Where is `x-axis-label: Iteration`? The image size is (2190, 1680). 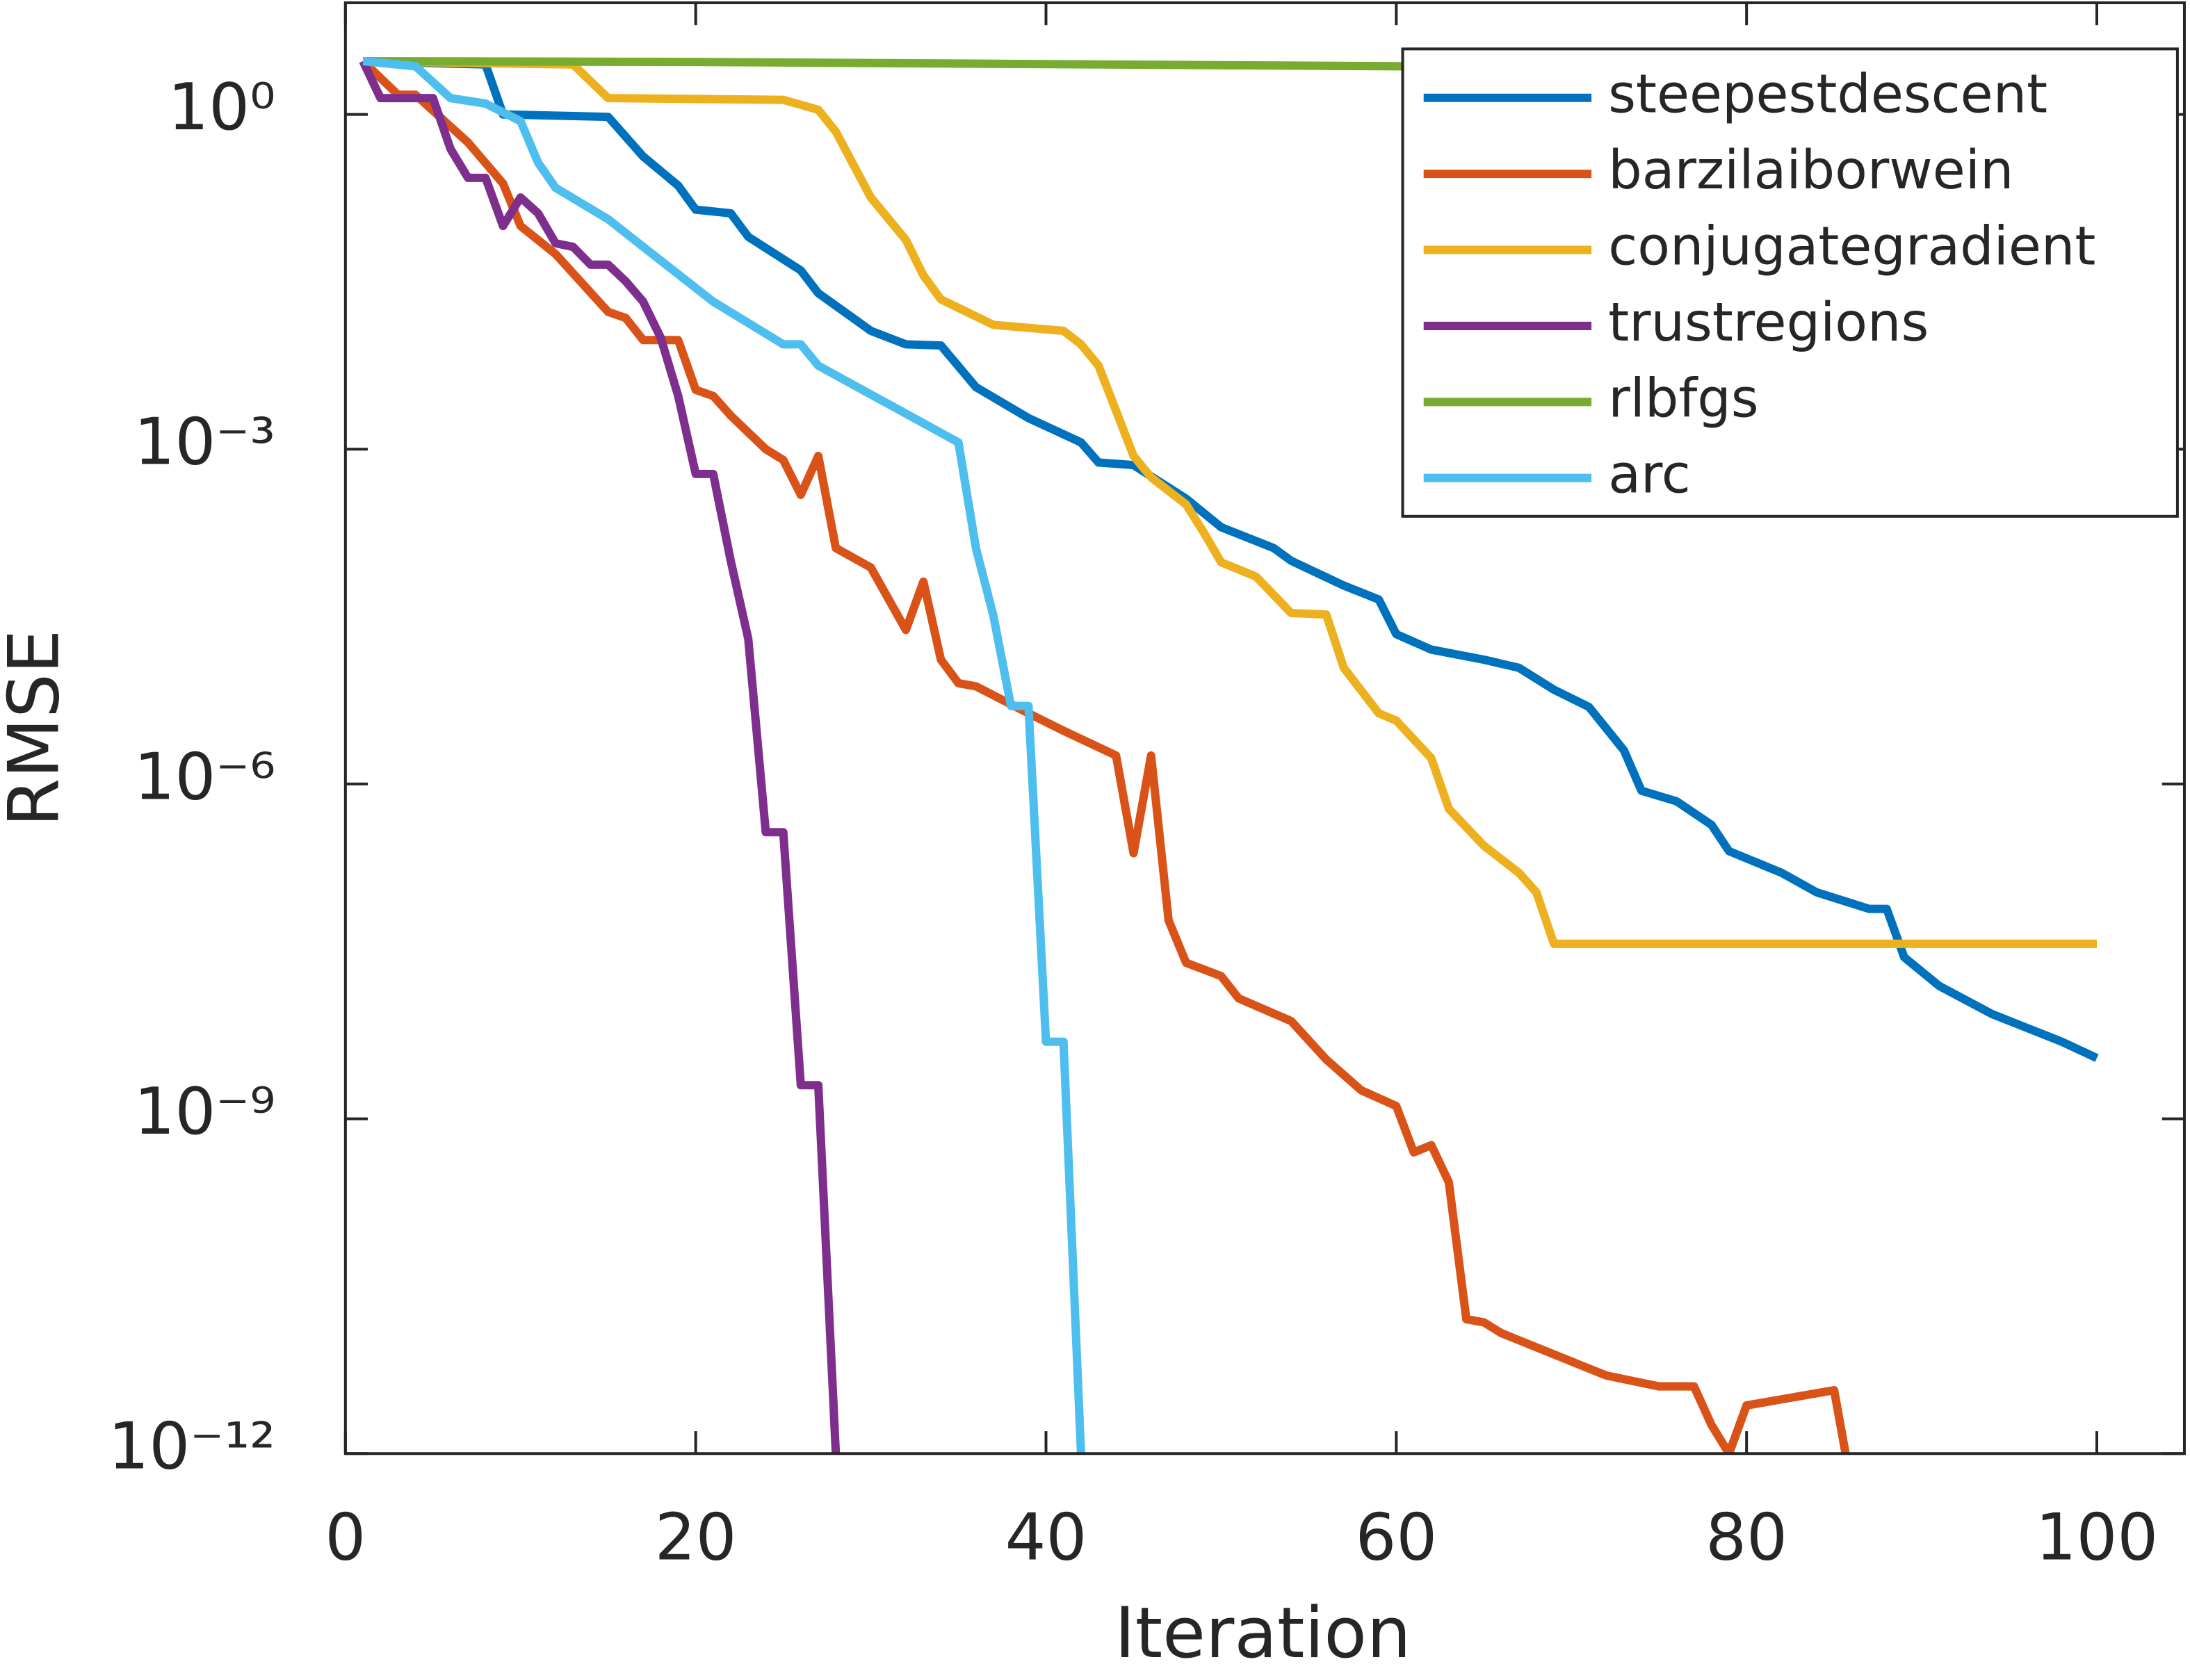 x-axis-label: Iteration is located at coordinates (1262, 1633).